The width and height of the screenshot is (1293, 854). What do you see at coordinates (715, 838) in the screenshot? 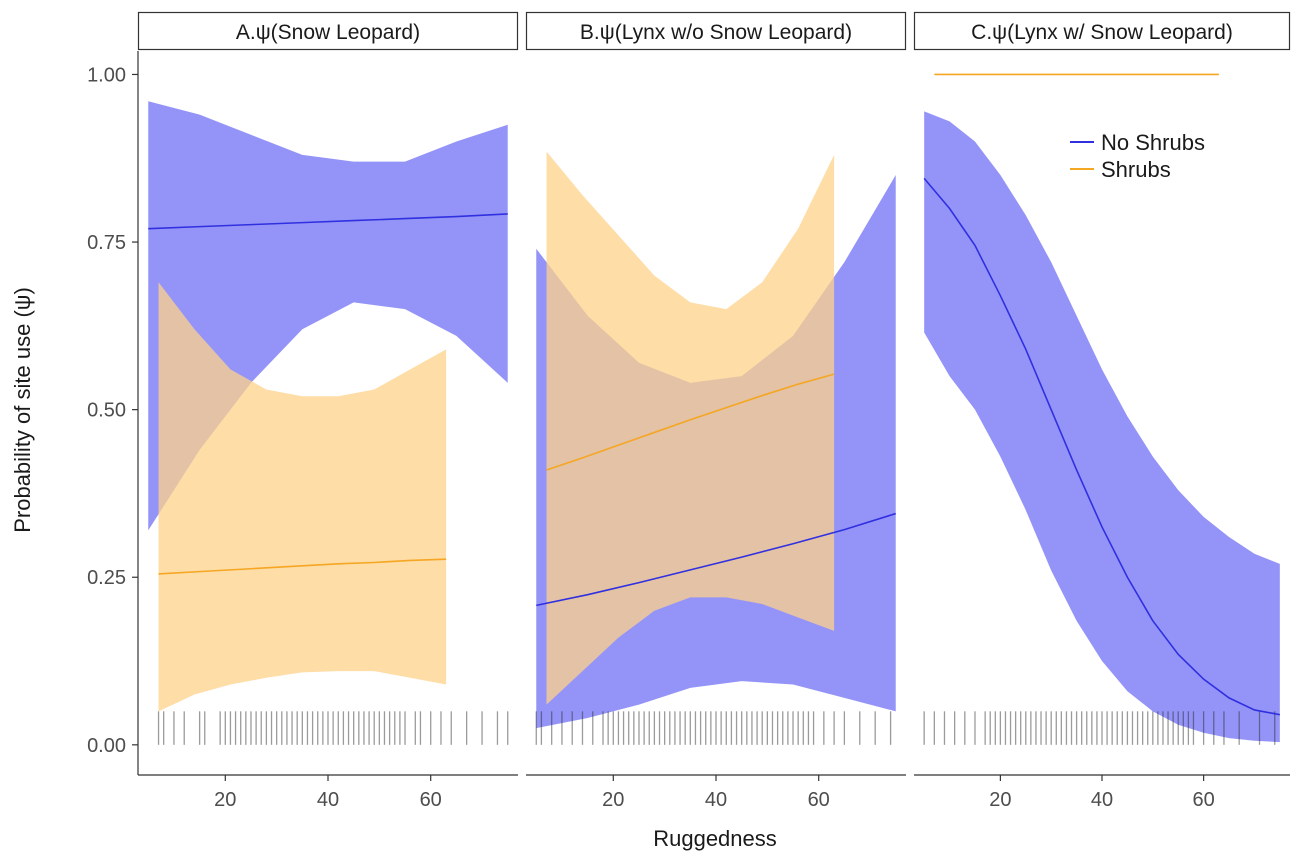
I see `x-axis-title: Ruggedness` at bounding box center [715, 838].